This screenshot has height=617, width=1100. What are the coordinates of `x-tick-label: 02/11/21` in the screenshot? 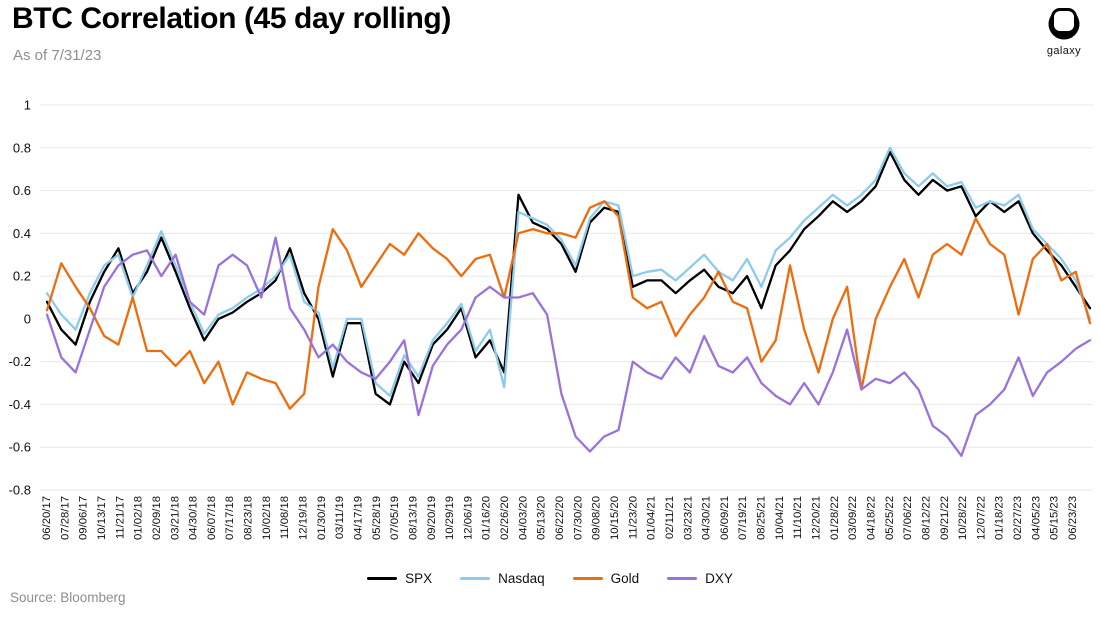 It's located at (670, 517).